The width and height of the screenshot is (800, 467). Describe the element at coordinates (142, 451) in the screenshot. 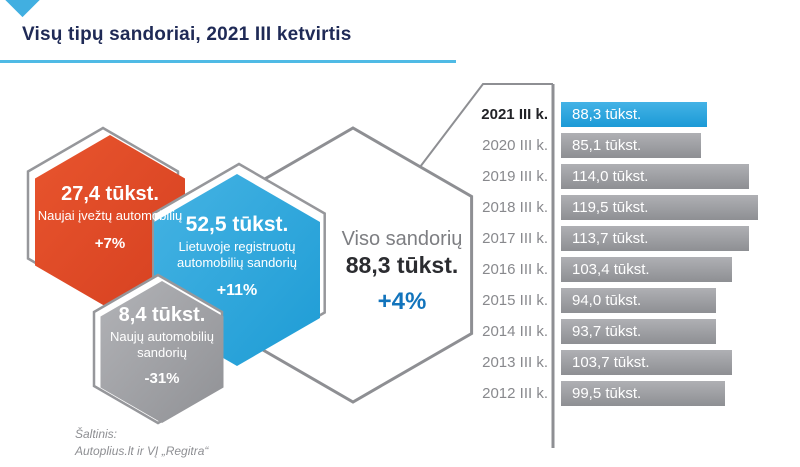

I see `source-line-2: Autoplius.lt ir VĮ „Regitra“` at that location.